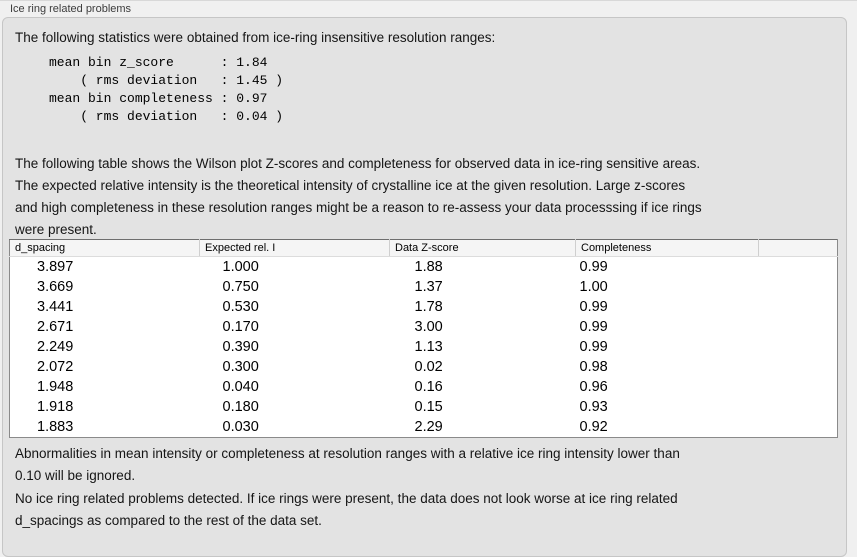 This screenshot has width=857, height=557. I want to click on table-cell: 3.669, so click(55, 287).